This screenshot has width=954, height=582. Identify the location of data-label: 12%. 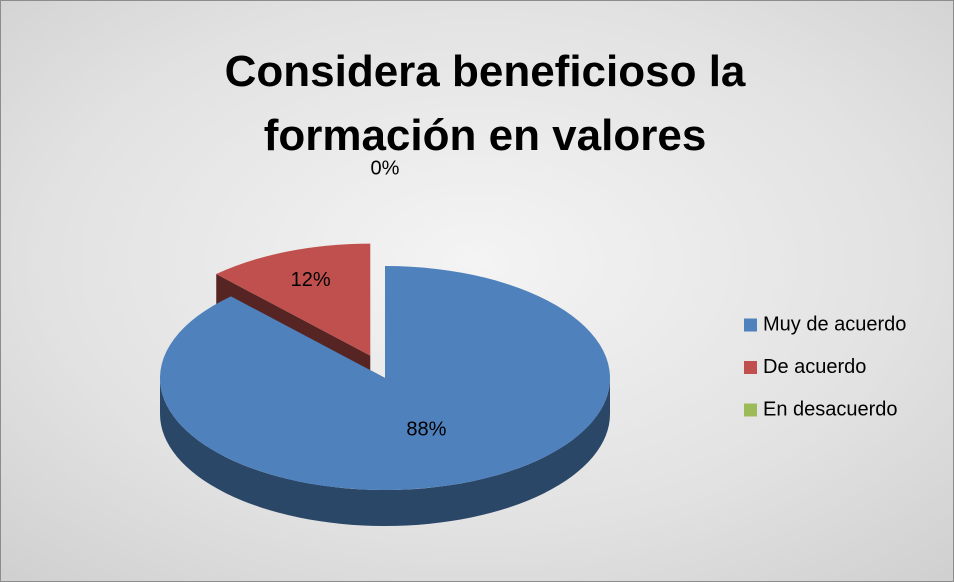
(311, 280).